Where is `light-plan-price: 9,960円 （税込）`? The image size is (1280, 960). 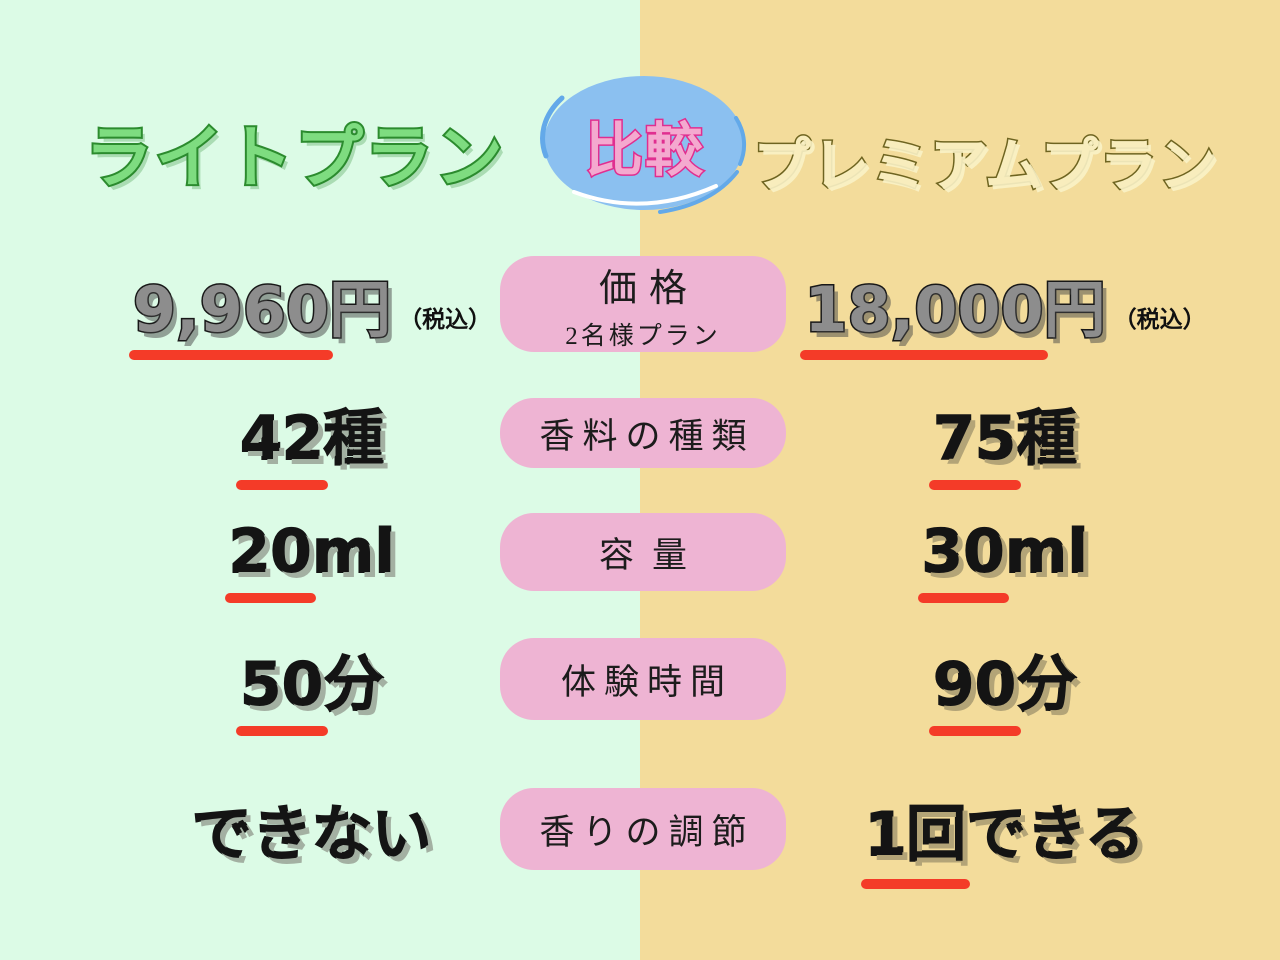 light-plan-price: 9,960円 （税込） is located at coordinates (310, 309).